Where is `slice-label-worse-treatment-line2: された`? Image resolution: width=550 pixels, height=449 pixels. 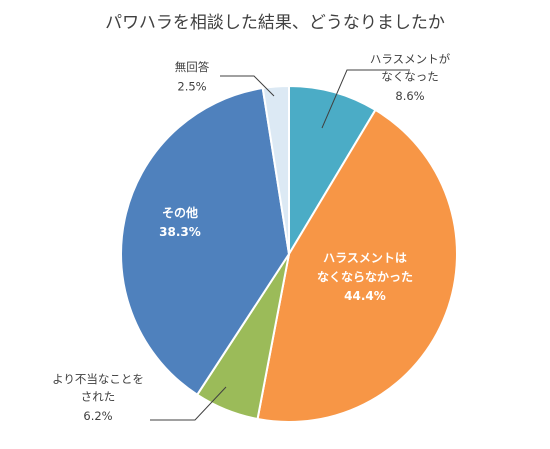 slice-label-worse-treatment-line2: された is located at coordinates (98, 397).